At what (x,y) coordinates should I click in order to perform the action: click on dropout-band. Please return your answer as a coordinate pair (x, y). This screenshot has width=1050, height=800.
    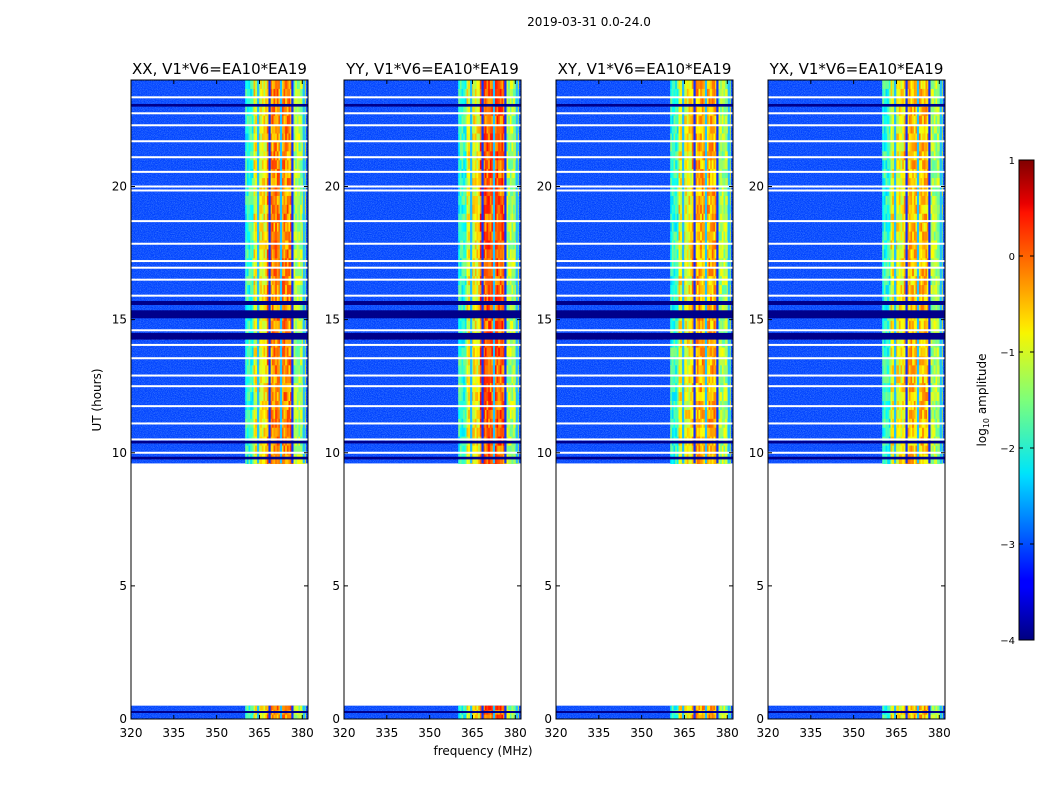
    Looking at the image, I should click on (219, 458).